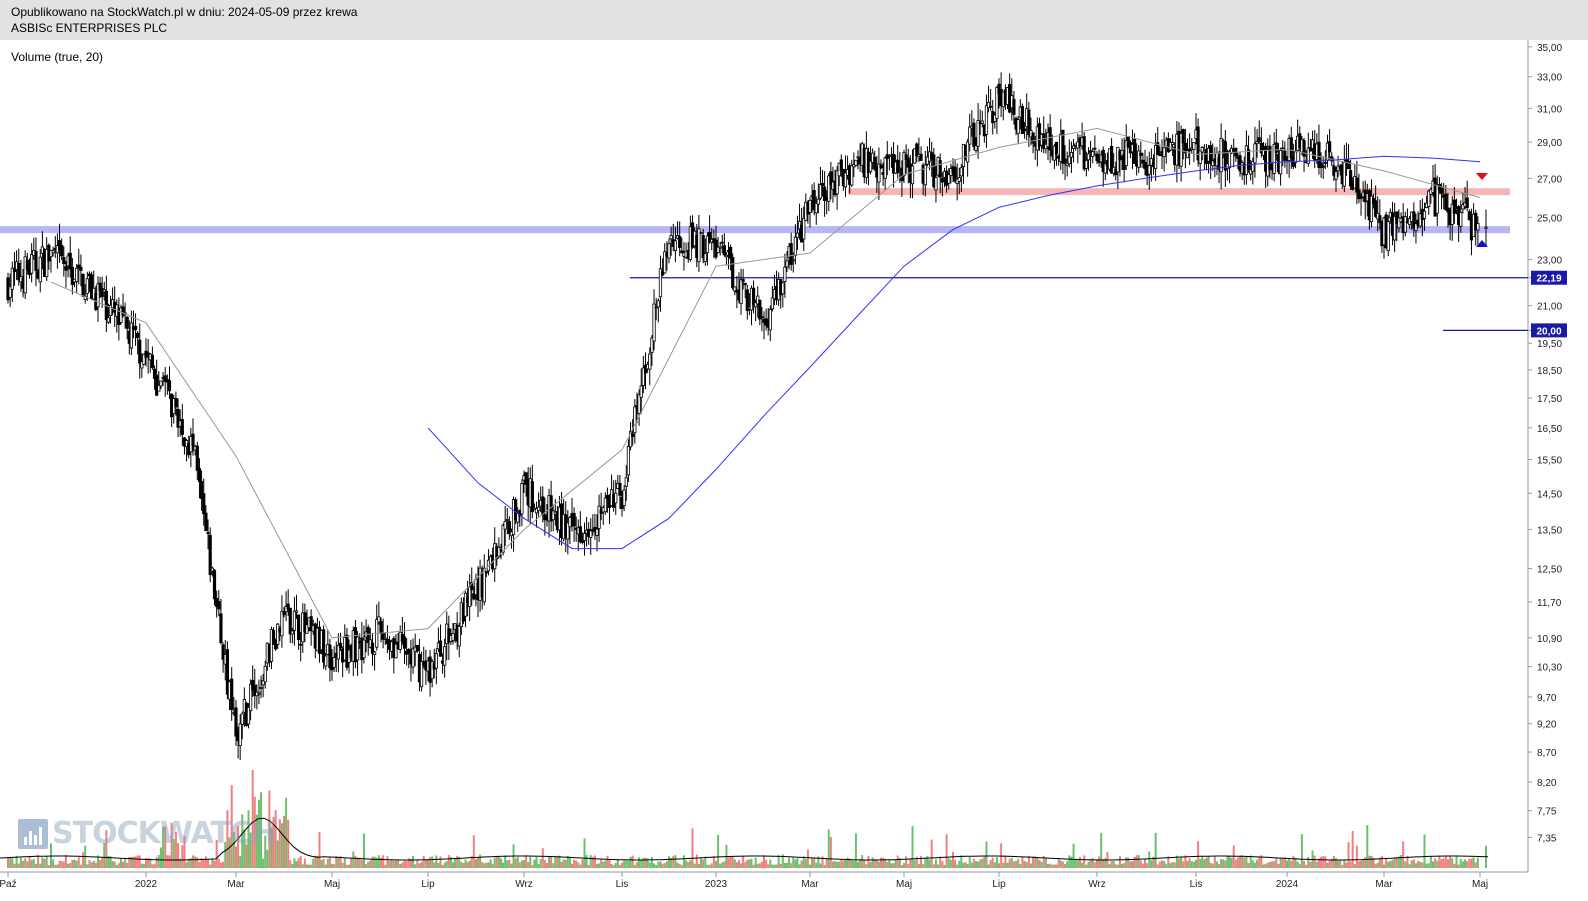 The image size is (1588, 901). What do you see at coordinates (1548, 279) in the screenshot?
I see `price-level-label: 22,19` at bounding box center [1548, 279].